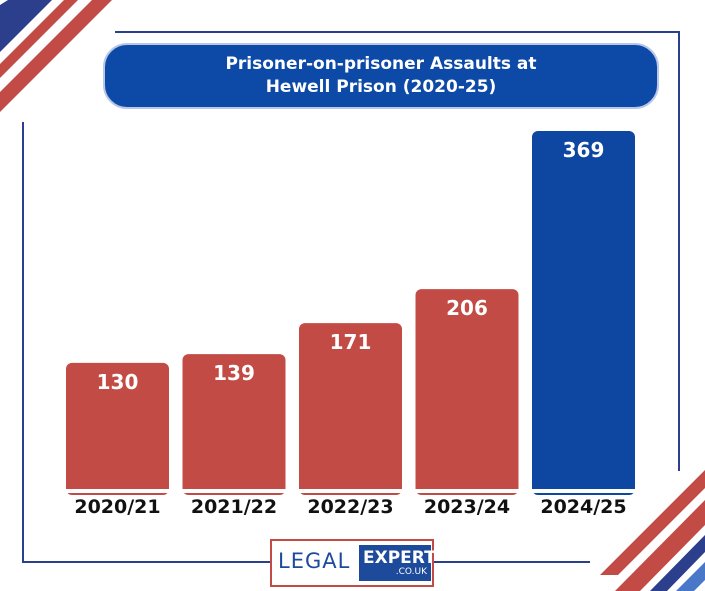 The image size is (705, 591). Describe the element at coordinates (467, 392) in the screenshot. I see `bar-2023/24` at that location.